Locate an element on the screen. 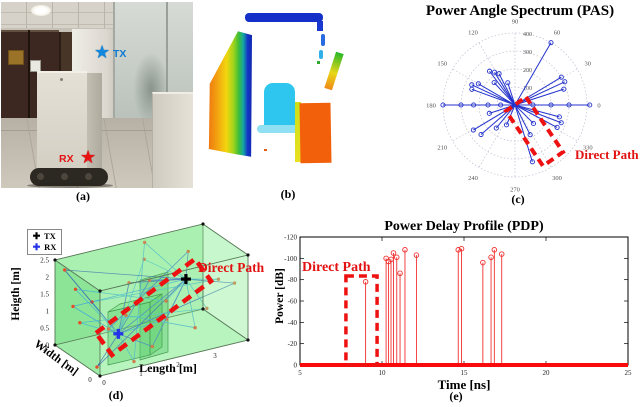  width-tick: 2 is located at coordinates (45, 349).